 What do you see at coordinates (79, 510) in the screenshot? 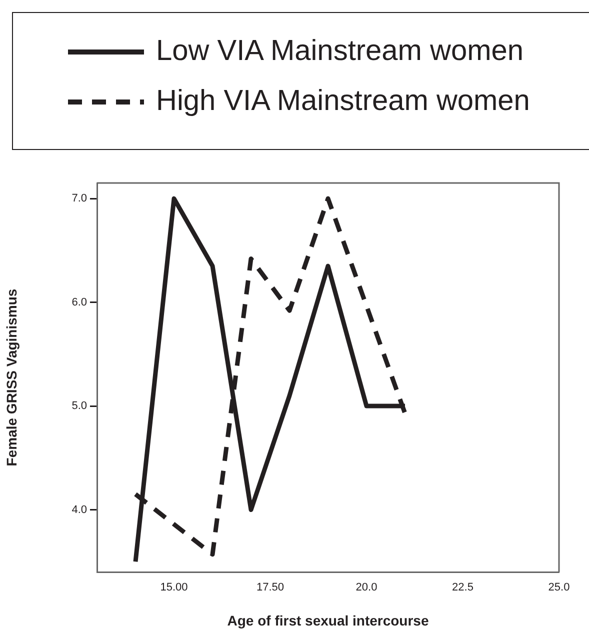
I see `y-tick-label: 4.0` at bounding box center [79, 510].